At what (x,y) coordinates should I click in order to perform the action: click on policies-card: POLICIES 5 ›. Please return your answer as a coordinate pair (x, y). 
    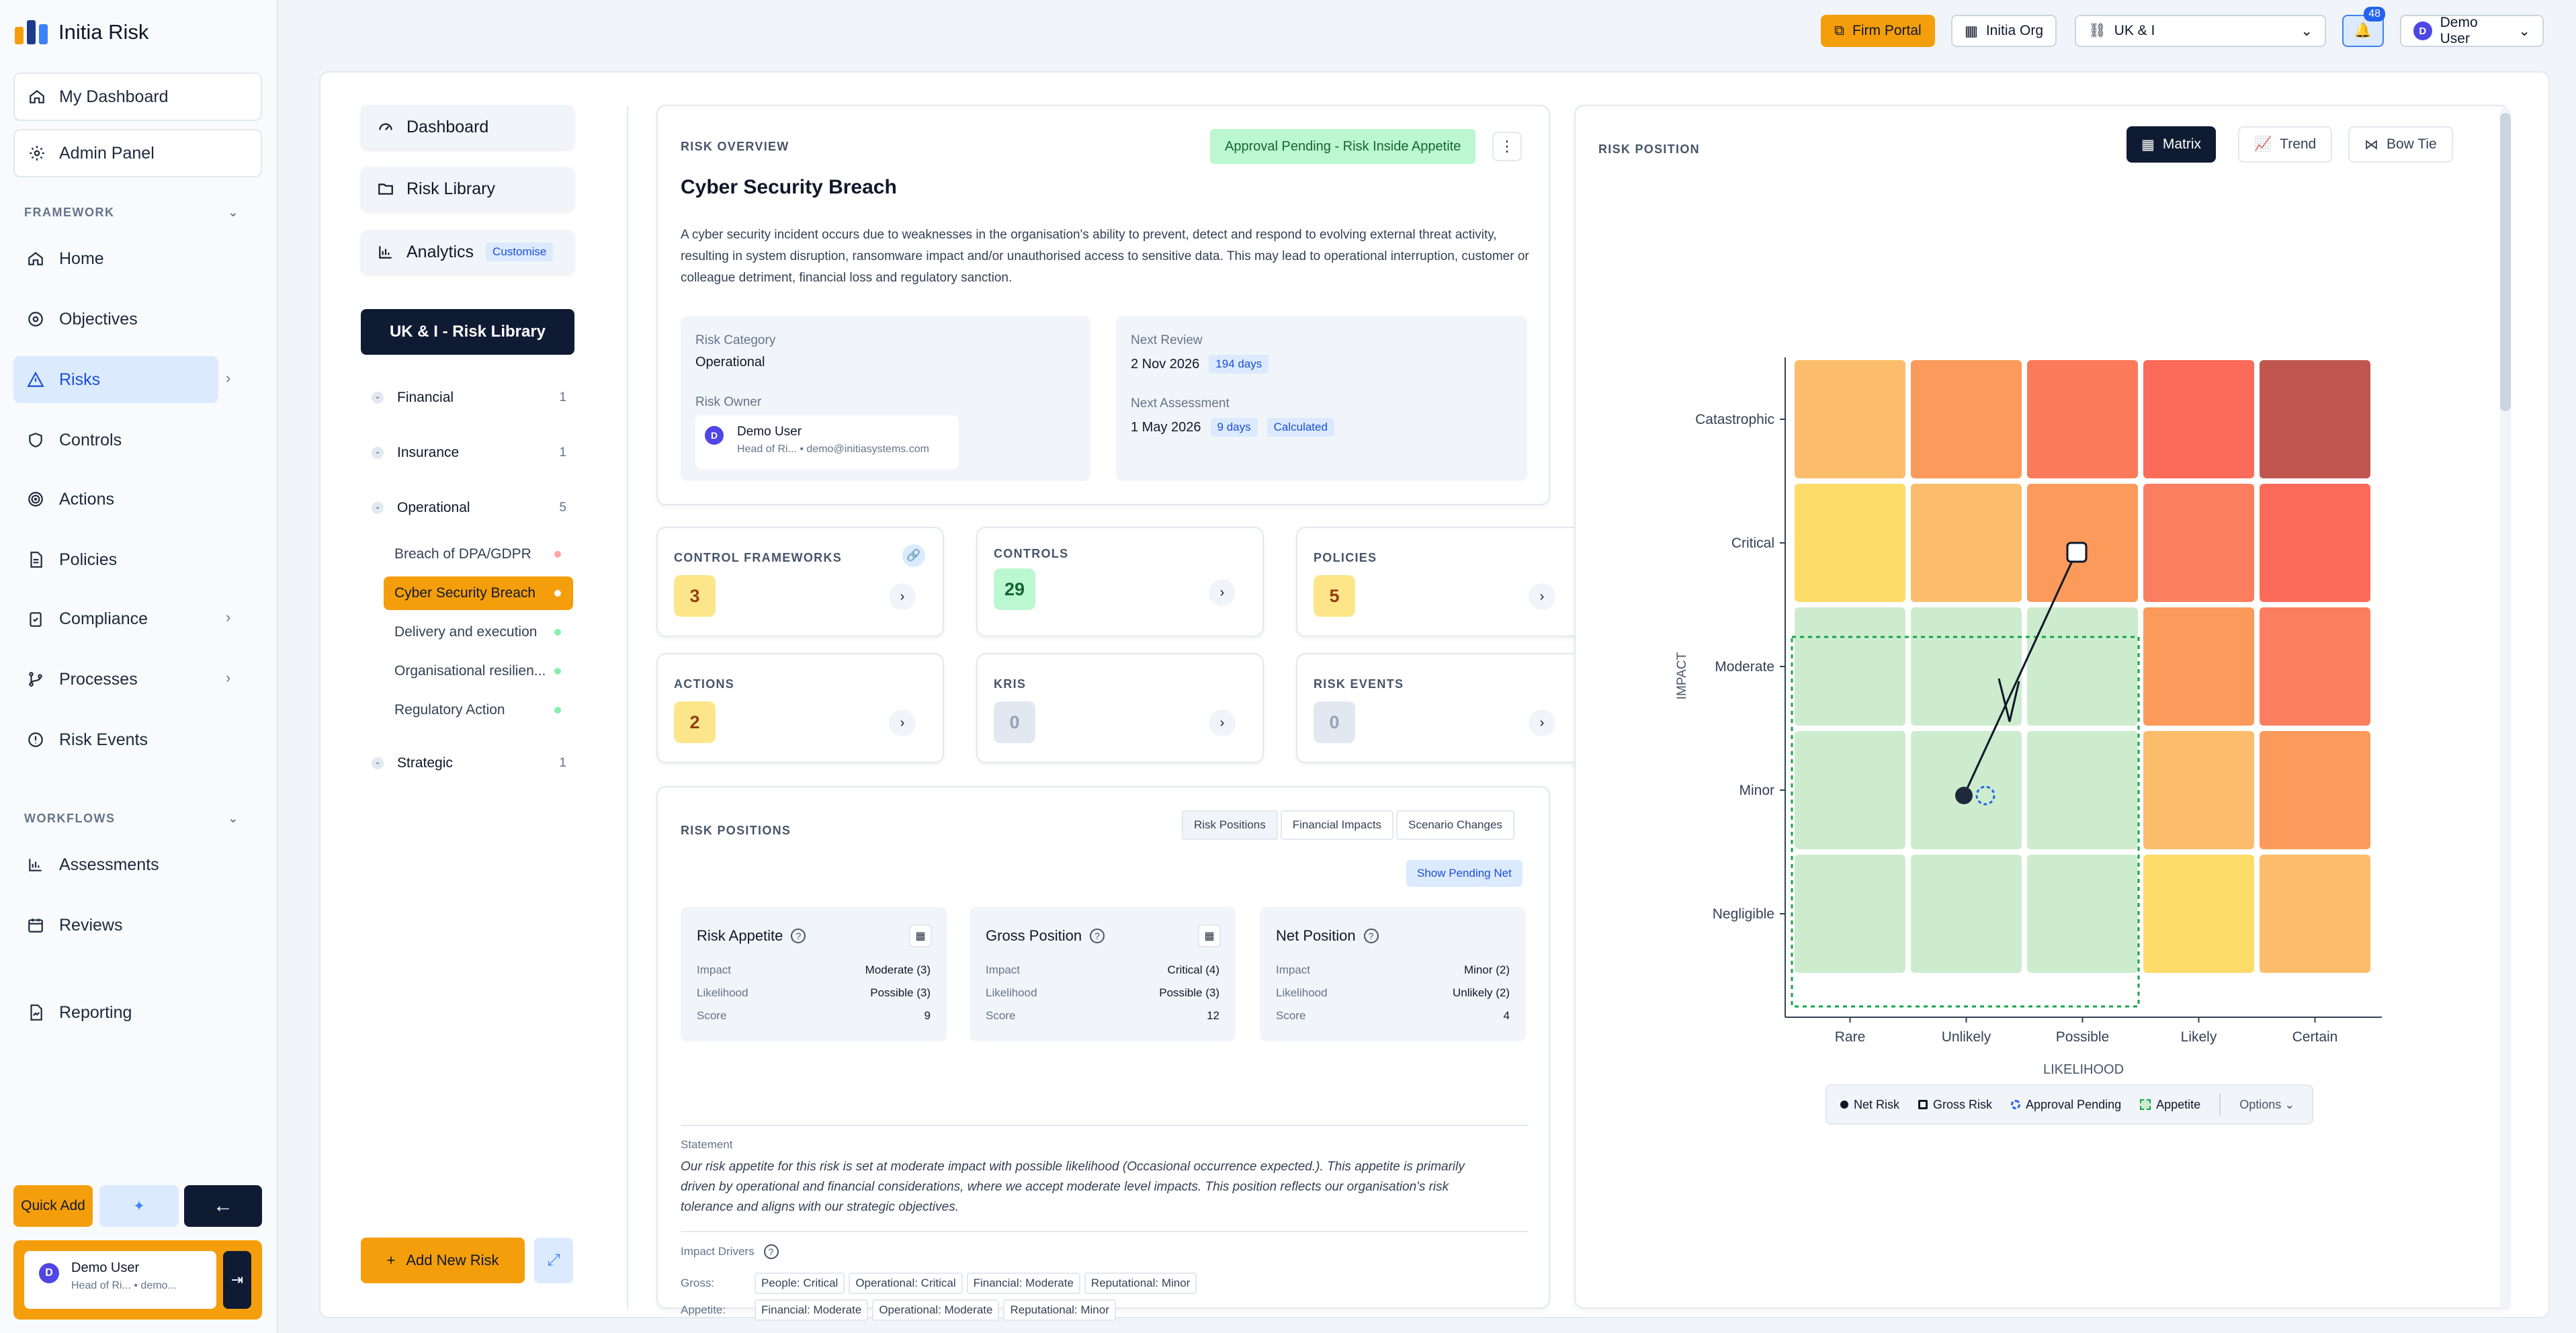
    Looking at the image, I should click on (1440, 582).